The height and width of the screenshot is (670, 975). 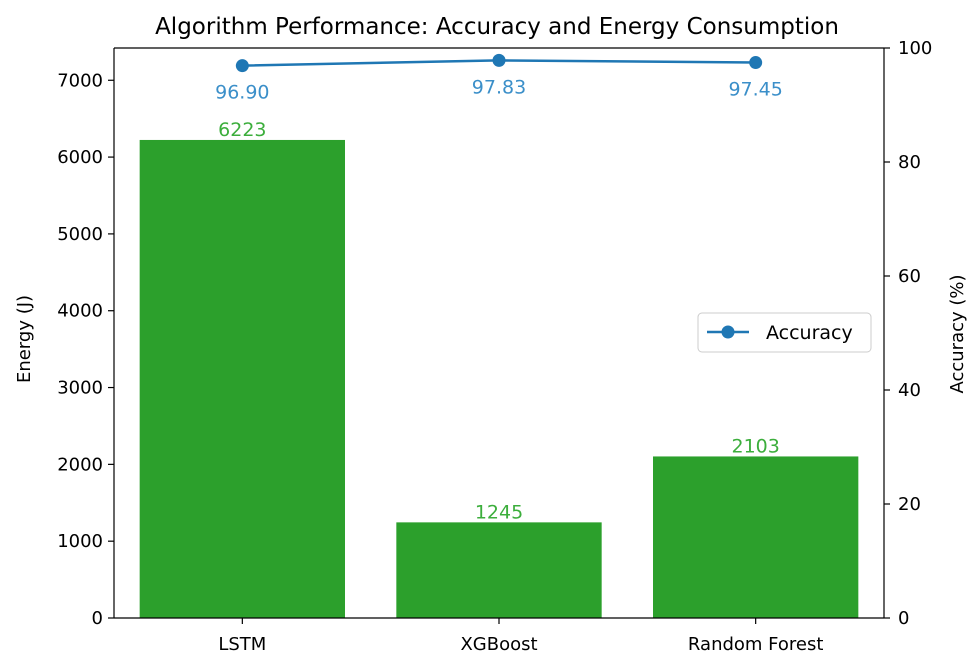 I want to click on accuracy-value-label: 97.83, so click(x=499, y=87).